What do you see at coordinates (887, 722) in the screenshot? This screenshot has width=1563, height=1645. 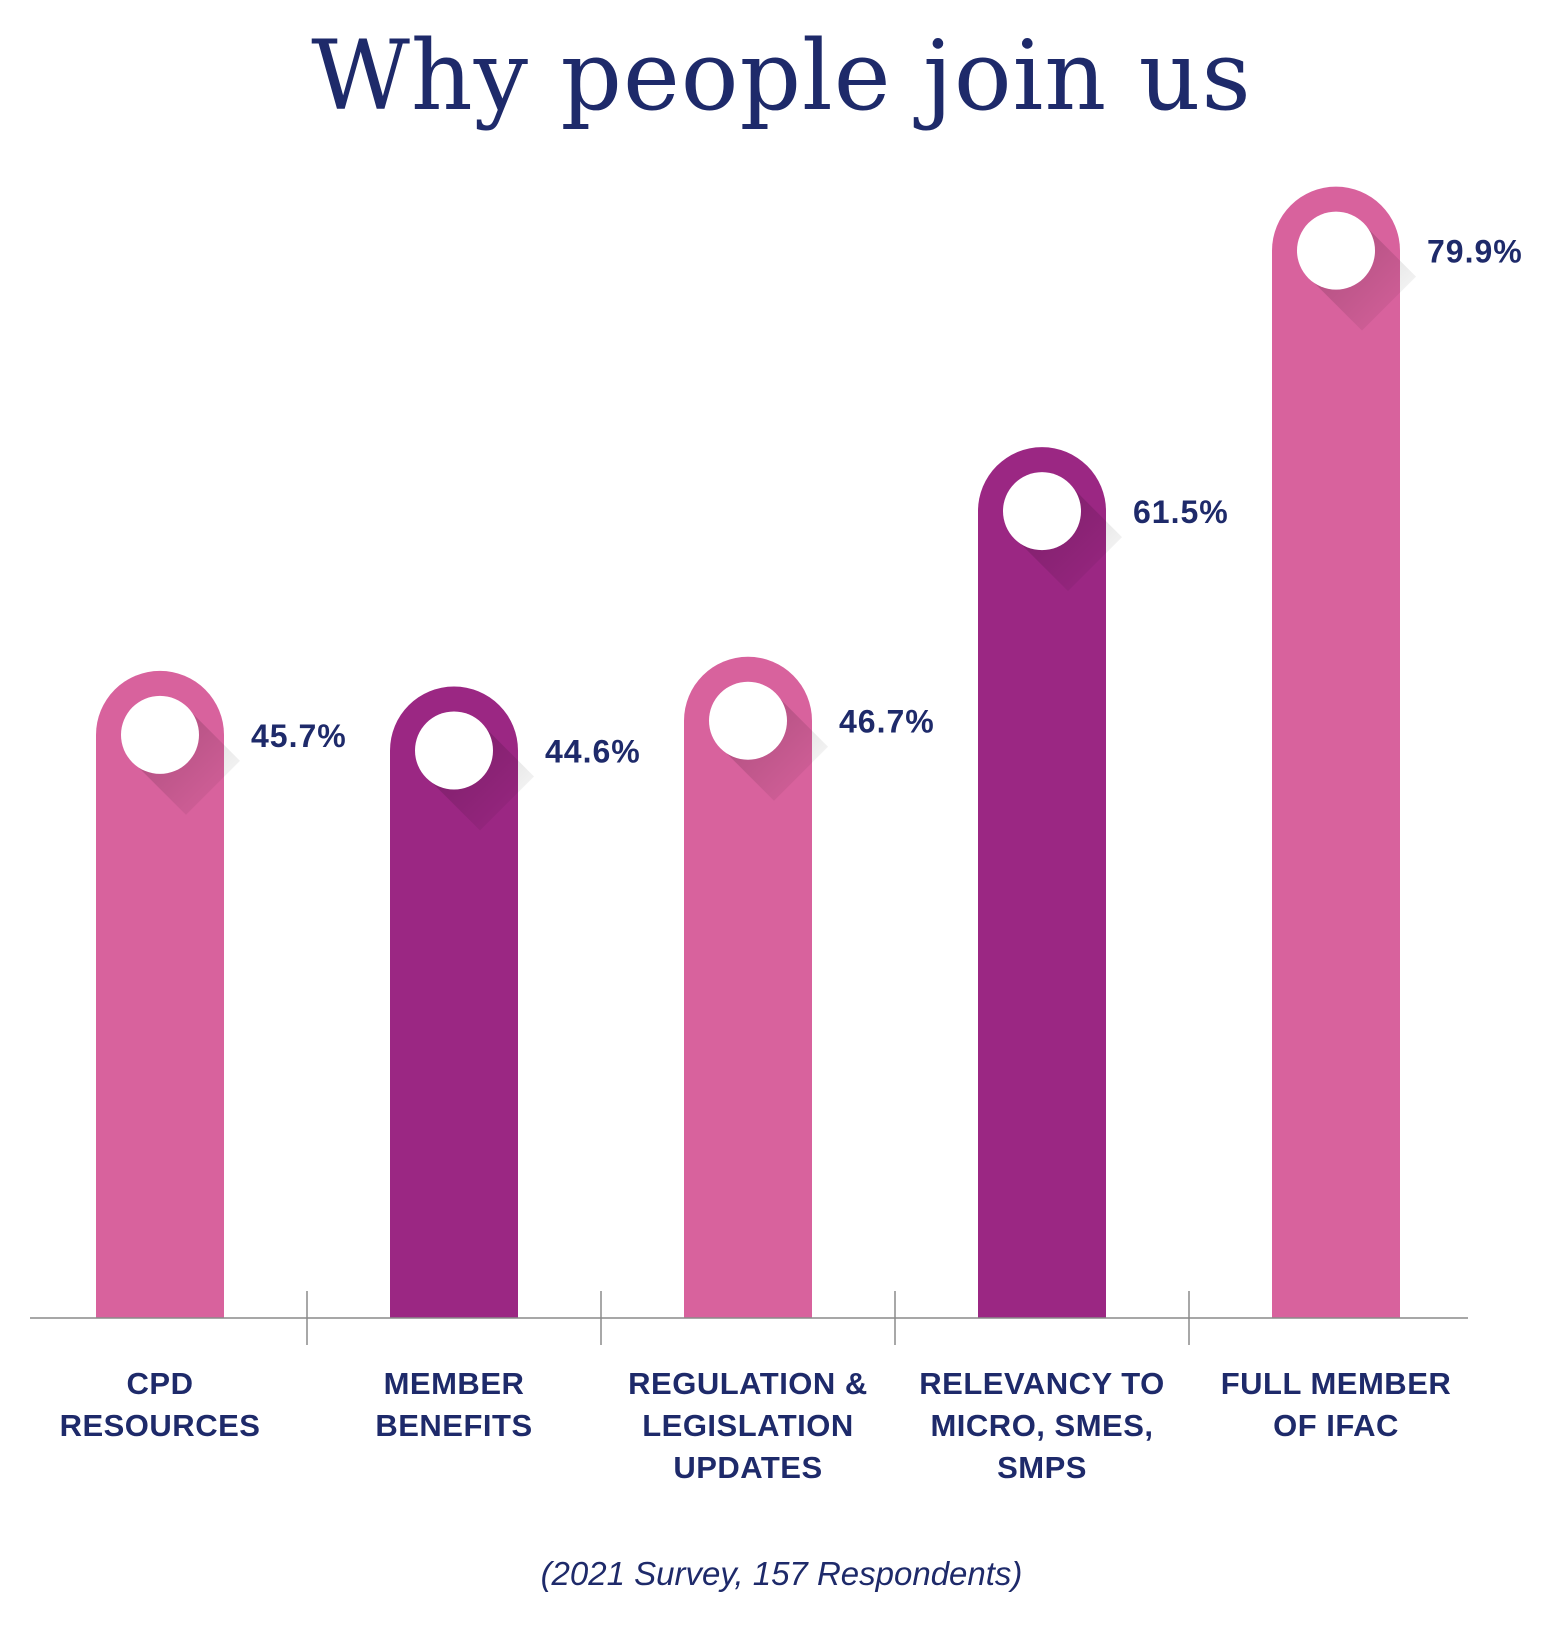 I see `data-label: 46.7%` at bounding box center [887, 722].